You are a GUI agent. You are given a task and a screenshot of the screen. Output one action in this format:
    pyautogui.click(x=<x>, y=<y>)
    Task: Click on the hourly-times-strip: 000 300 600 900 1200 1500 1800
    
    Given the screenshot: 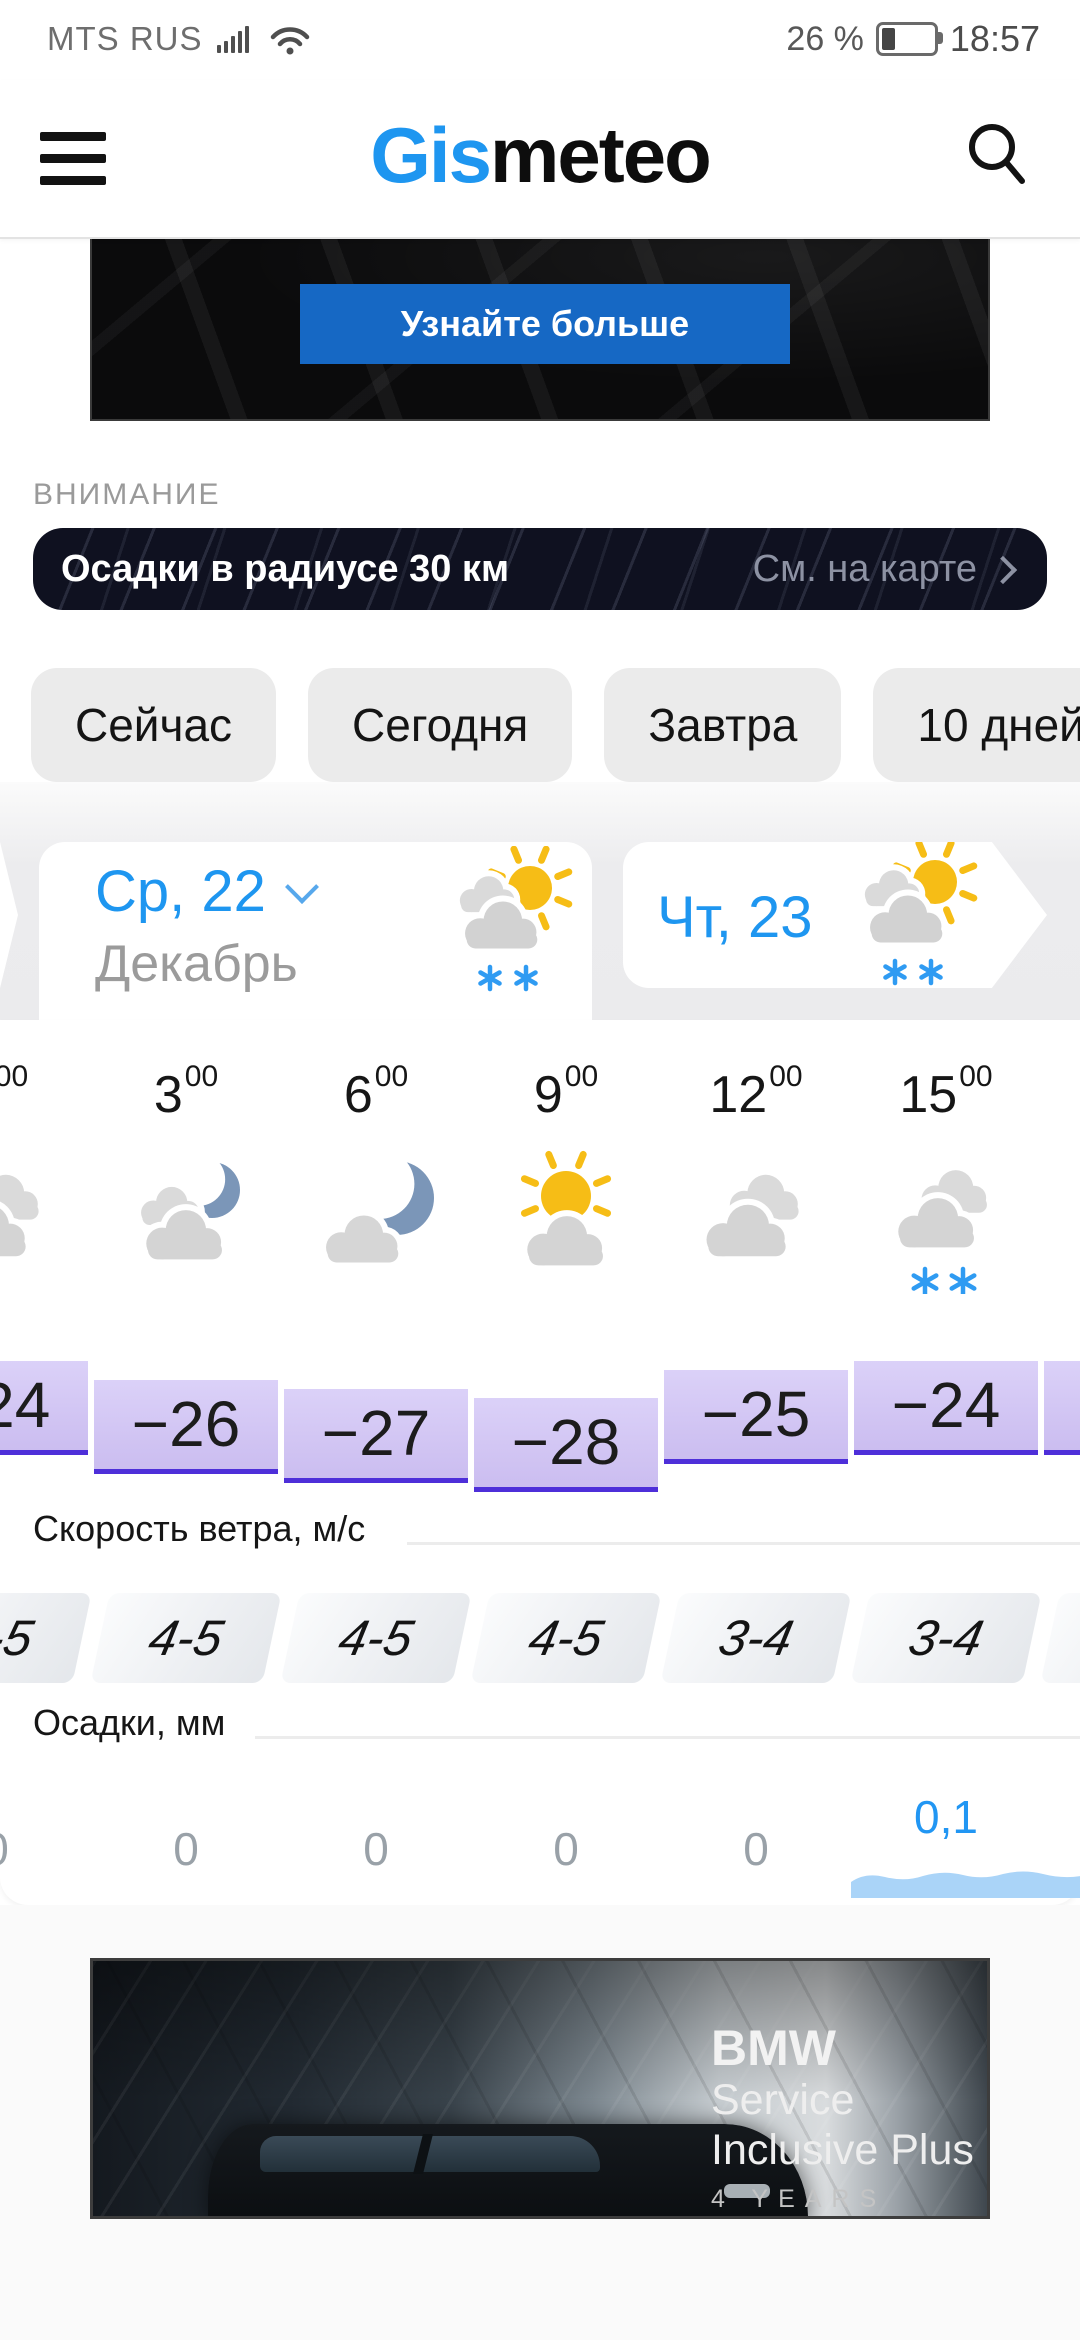 What is the action you would take?
    pyautogui.click(x=540, y=1100)
    